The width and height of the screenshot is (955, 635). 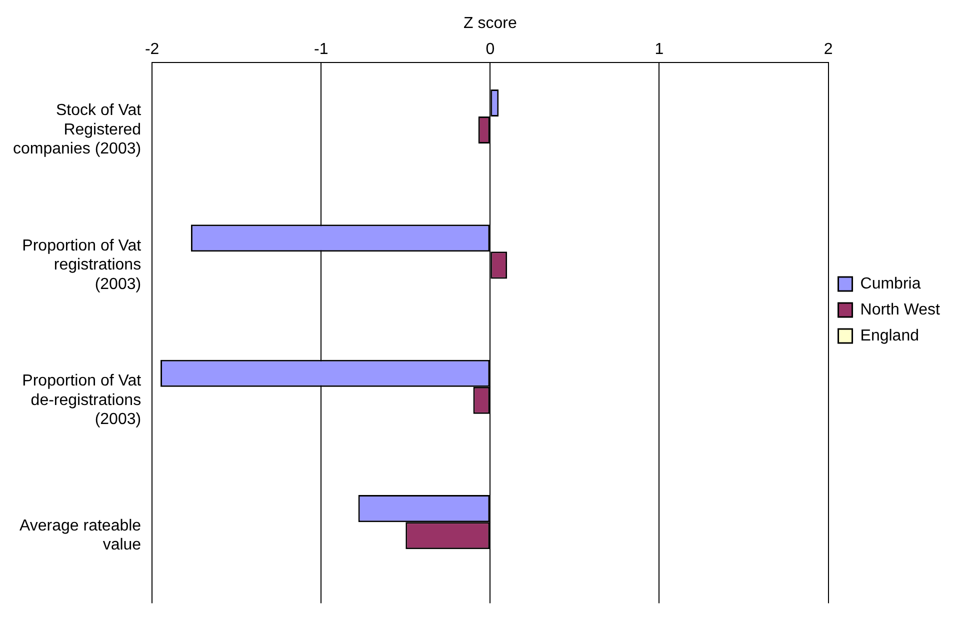 I want to click on x-tick-label: 0, so click(x=490, y=49).